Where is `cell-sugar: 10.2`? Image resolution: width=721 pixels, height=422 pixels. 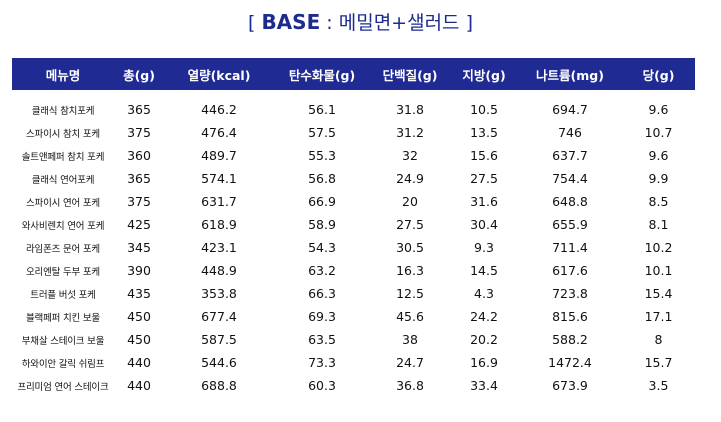
cell-sugar: 10.2 is located at coordinates (658, 247).